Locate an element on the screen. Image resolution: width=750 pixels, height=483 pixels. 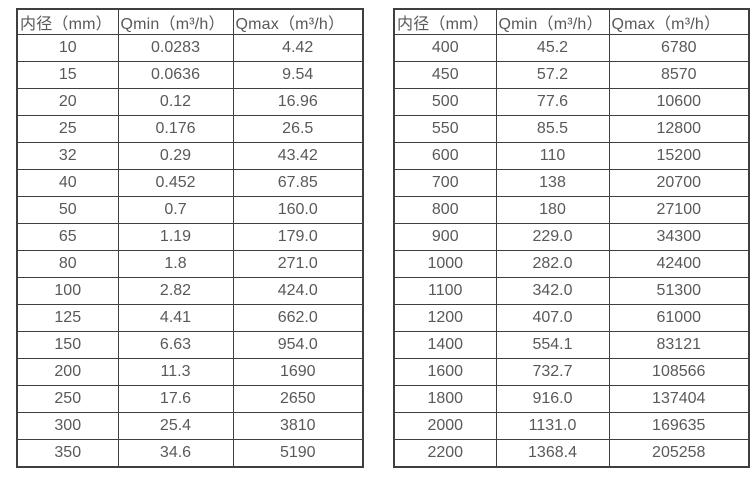
table-row: 2000 1131.0 169635 is located at coordinates (571, 426).